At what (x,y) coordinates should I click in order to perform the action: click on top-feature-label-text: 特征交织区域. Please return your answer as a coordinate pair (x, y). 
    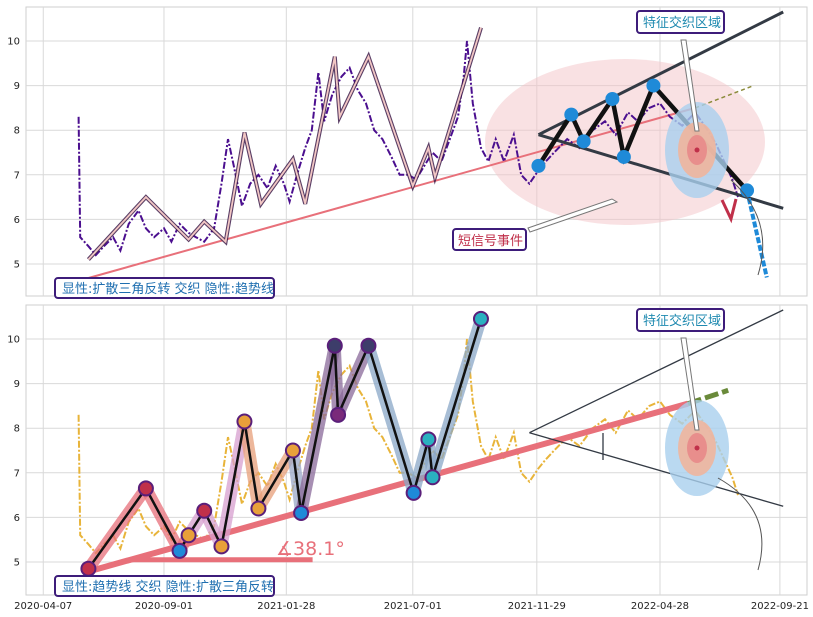
    Looking at the image, I should click on (682, 23).